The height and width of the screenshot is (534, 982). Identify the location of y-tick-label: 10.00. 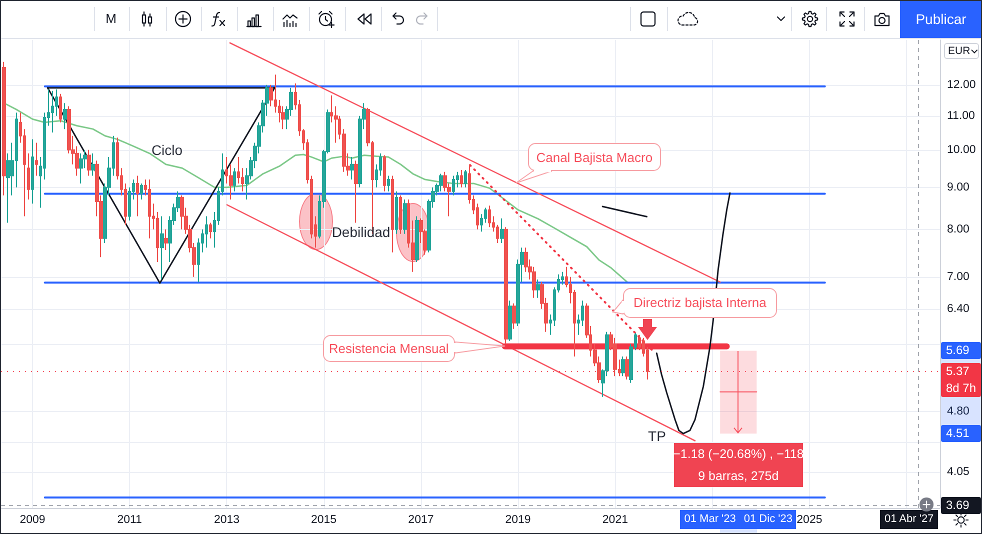
(961, 150).